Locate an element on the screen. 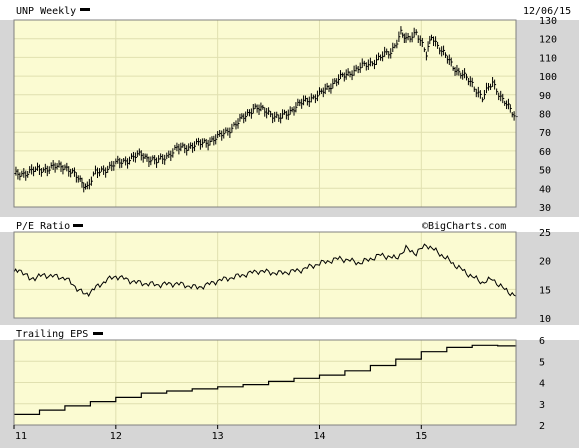 This screenshot has height=448, width=579. y-tick-label: 10 is located at coordinates (545, 319).